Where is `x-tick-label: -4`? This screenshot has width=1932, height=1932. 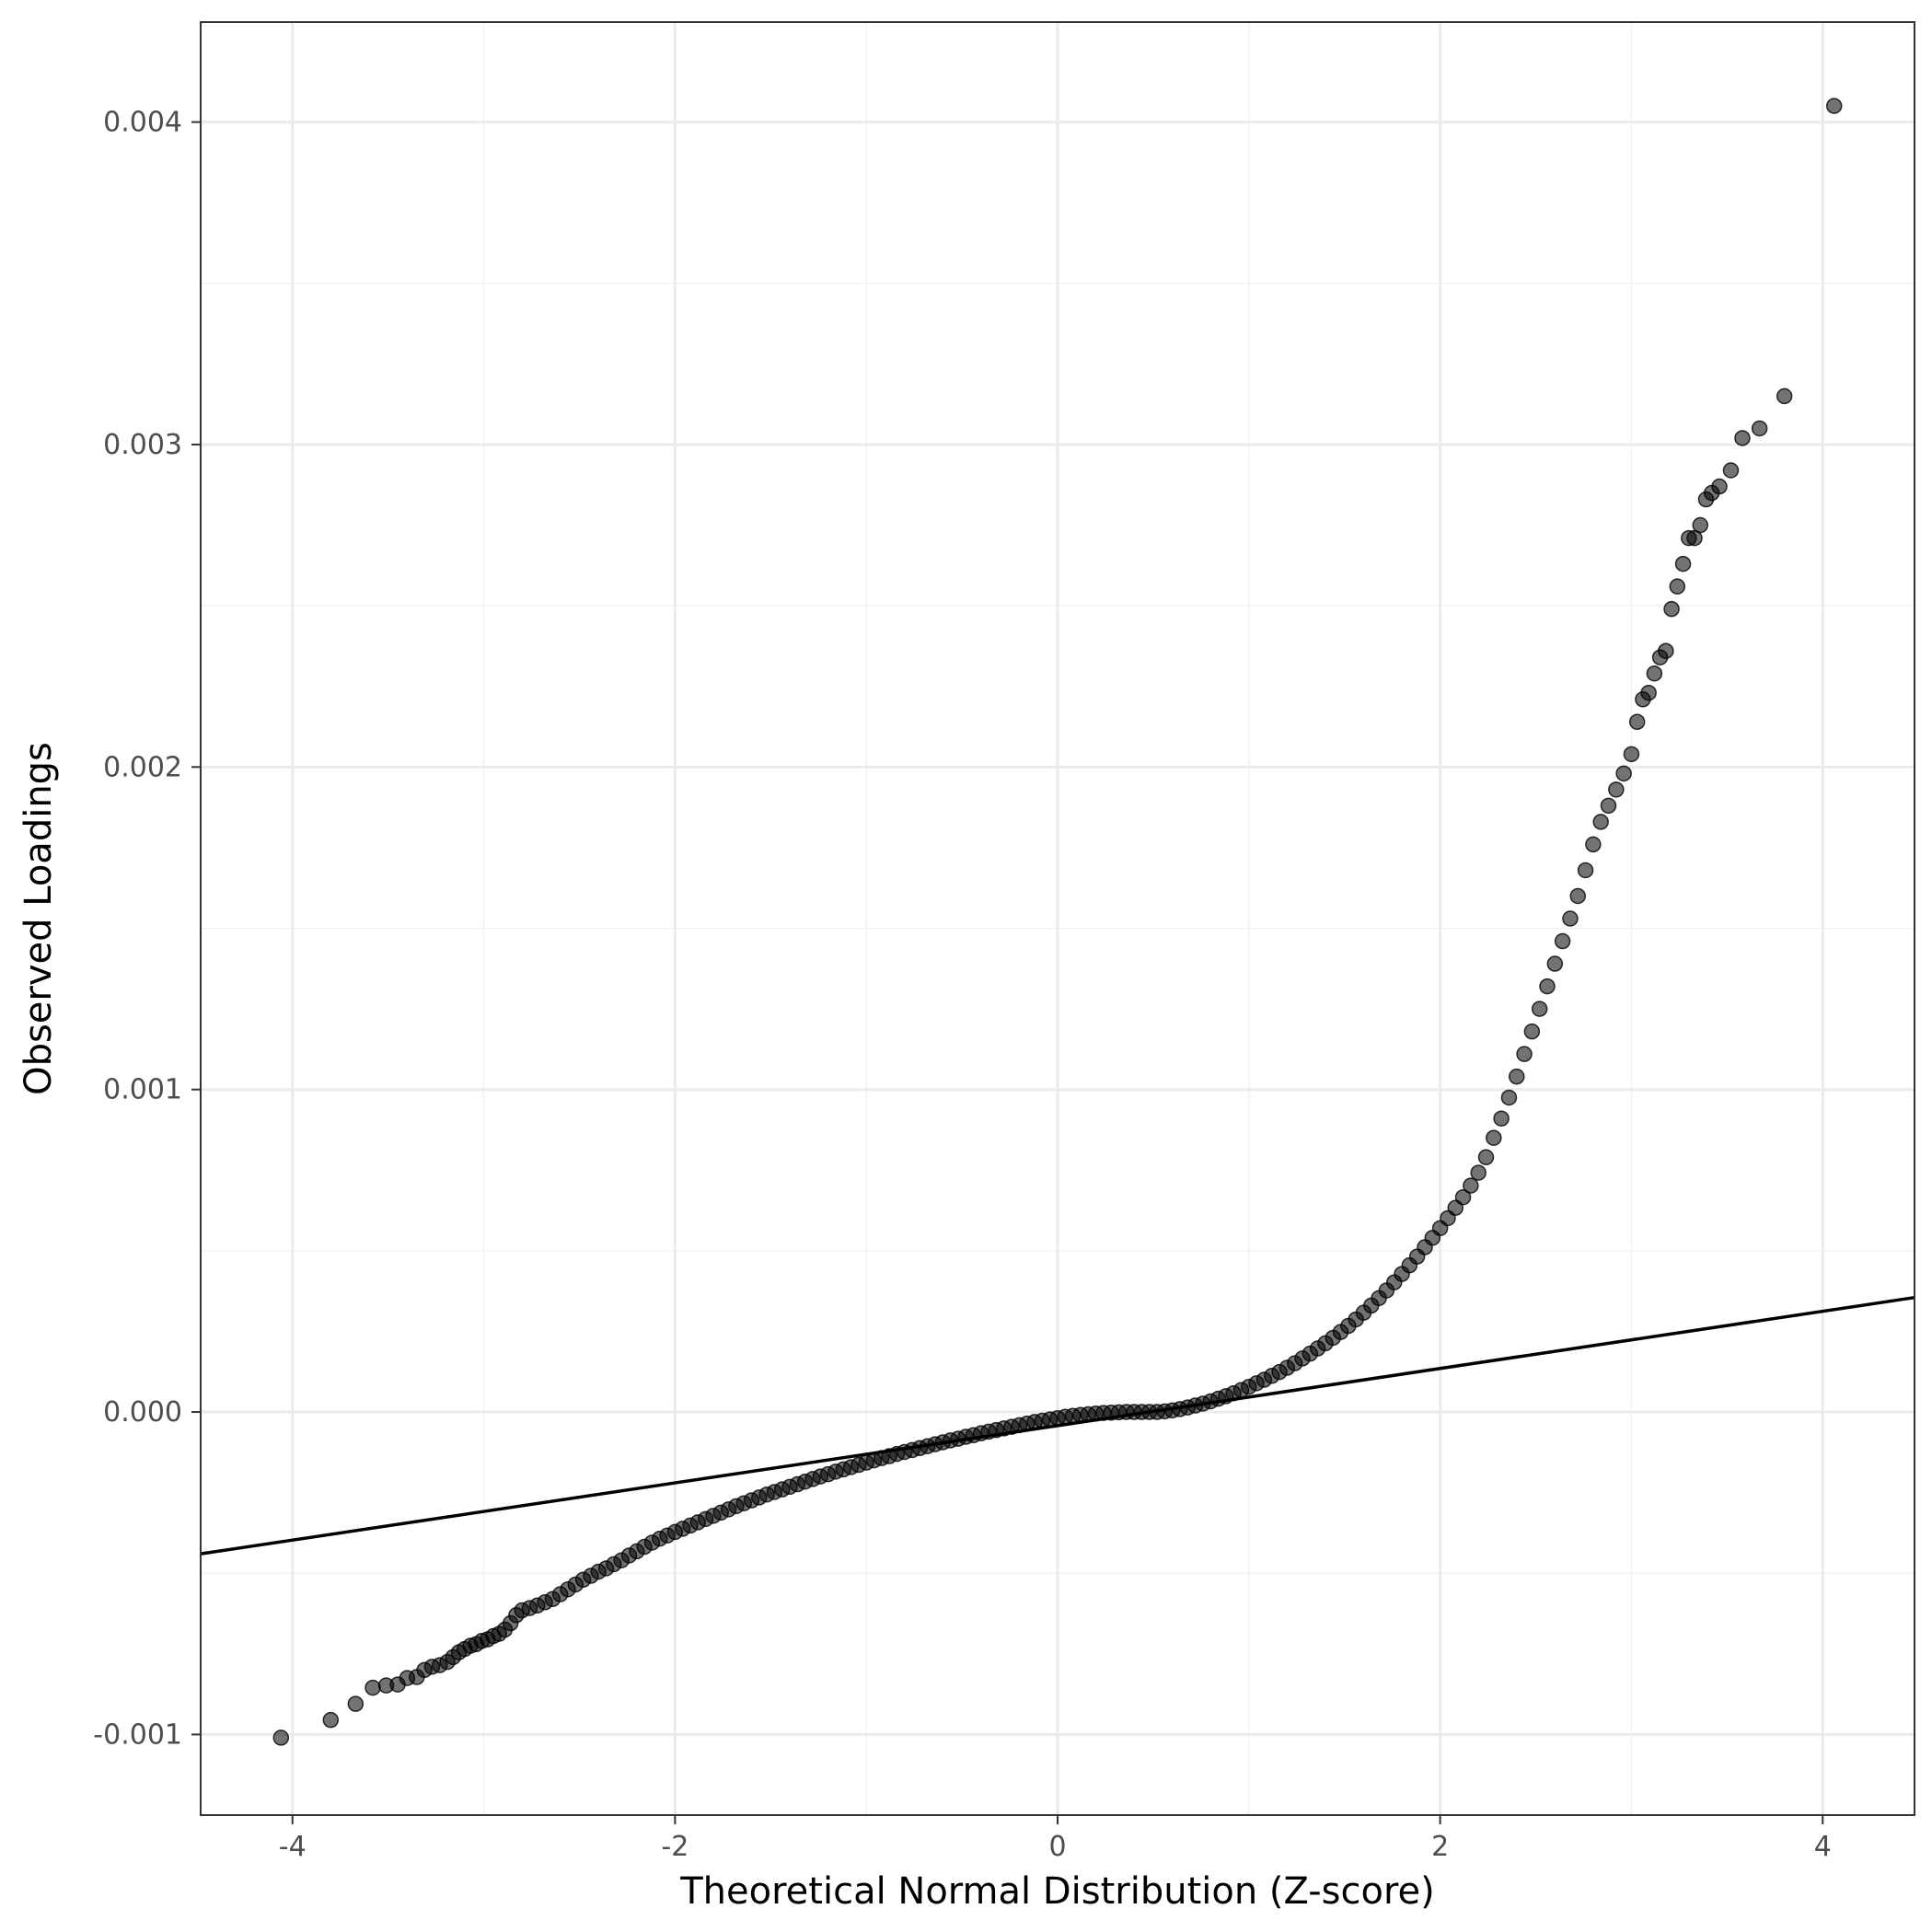 x-tick-label: -4 is located at coordinates (293, 1847).